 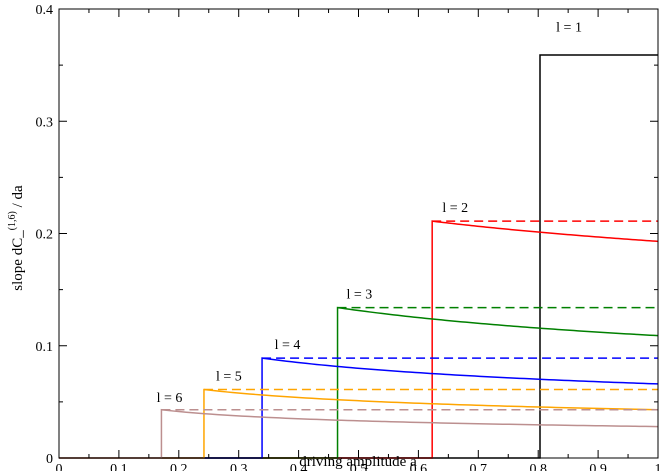 I want to click on series-1-annotation: l = 1, so click(x=569, y=27).